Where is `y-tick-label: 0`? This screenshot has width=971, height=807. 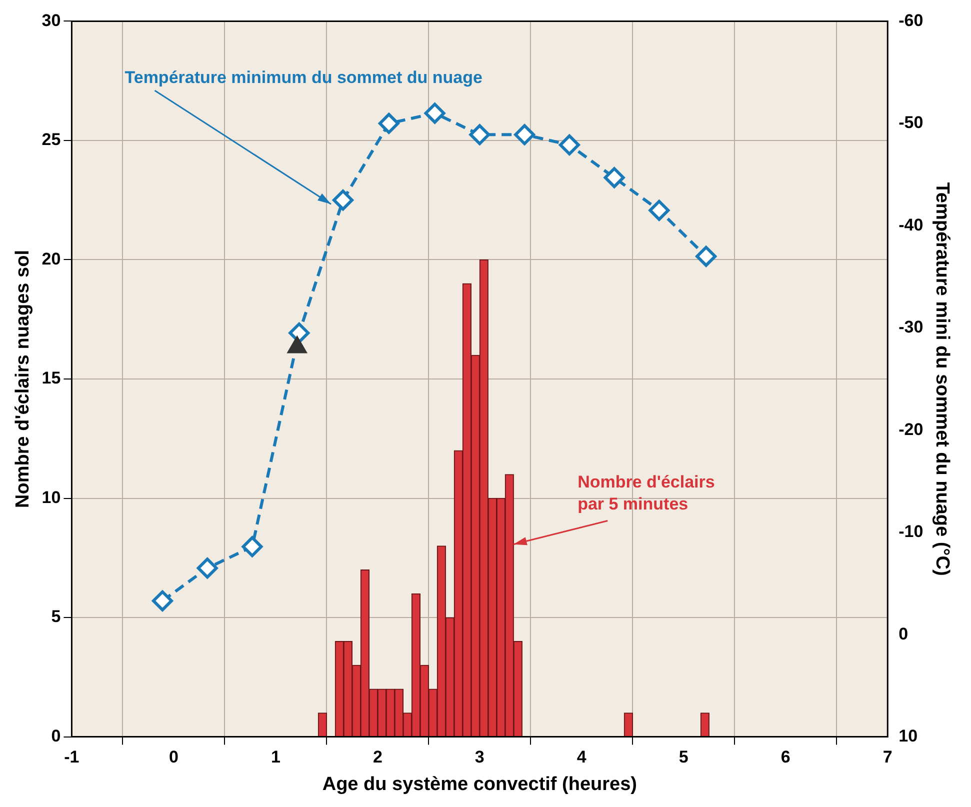 y-tick-label: 0 is located at coordinates (56, 736).